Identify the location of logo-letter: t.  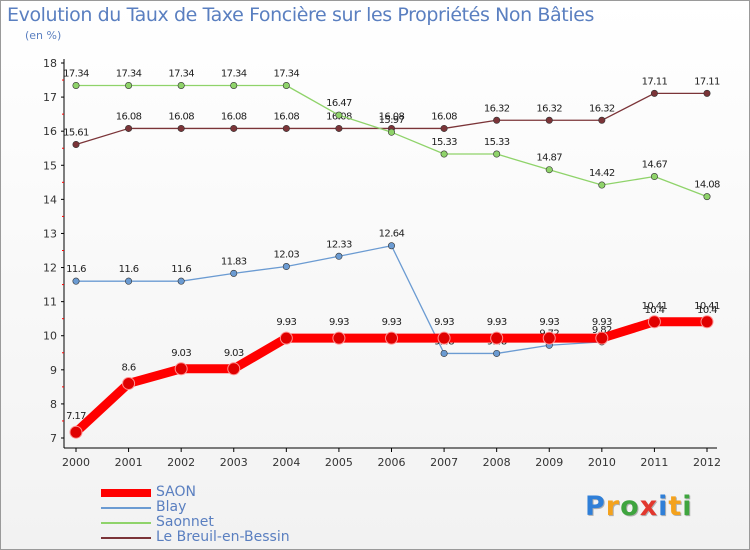
(675, 506).